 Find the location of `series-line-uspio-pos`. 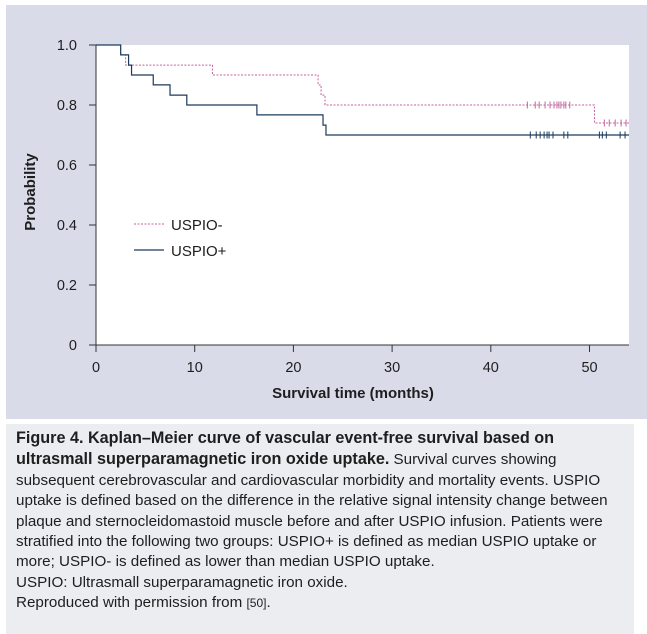

series-line-uspio-pos is located at coordinates (362, 90).